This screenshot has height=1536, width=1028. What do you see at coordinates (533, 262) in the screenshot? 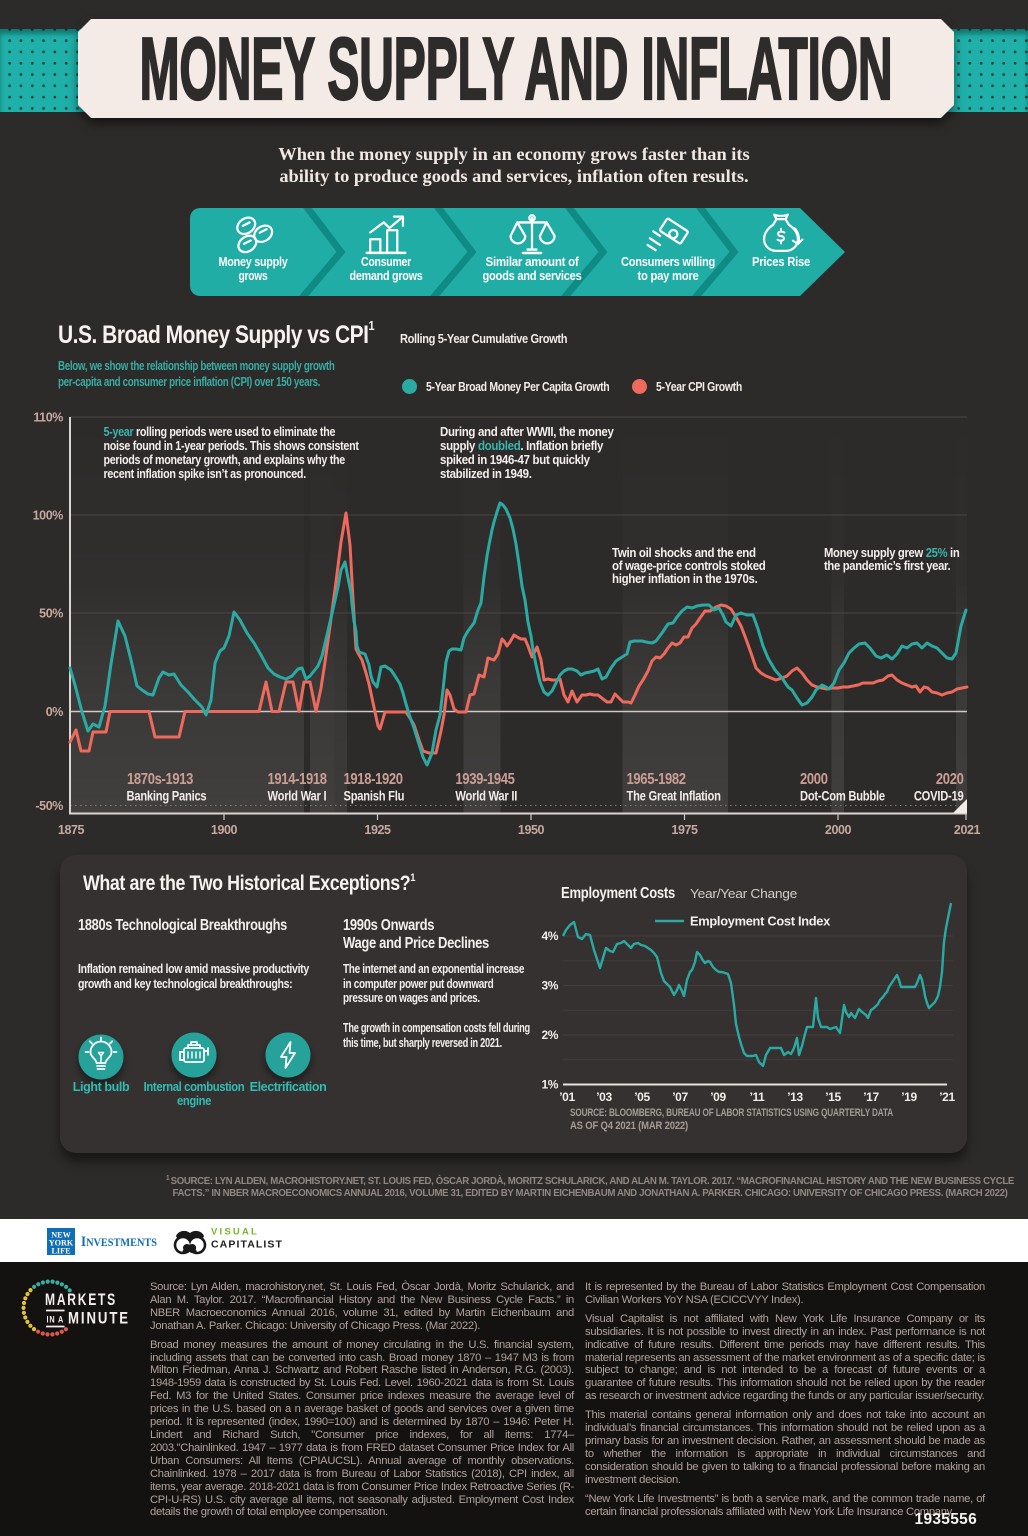
I see `svg-text: Similar amount of` at bounding box center [533, 262].